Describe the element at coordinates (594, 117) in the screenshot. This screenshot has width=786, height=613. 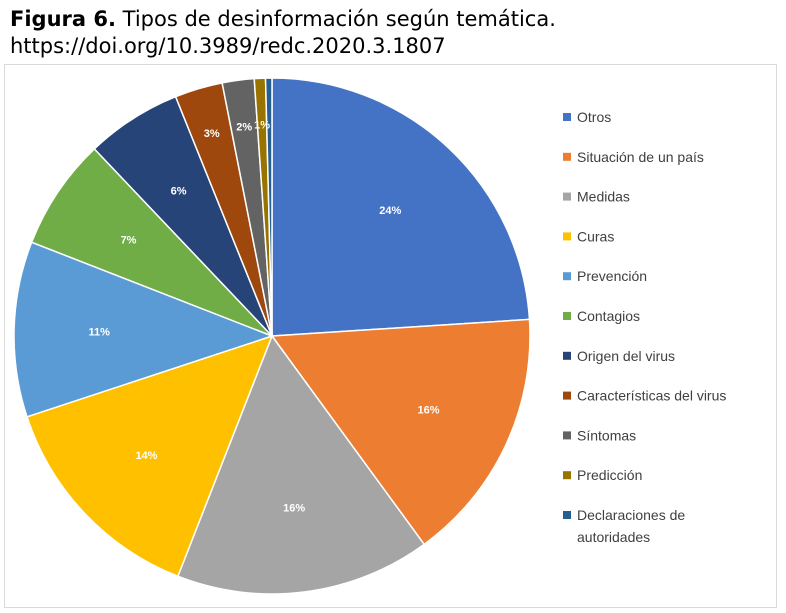
I see `legend-label: Otros` at that location.